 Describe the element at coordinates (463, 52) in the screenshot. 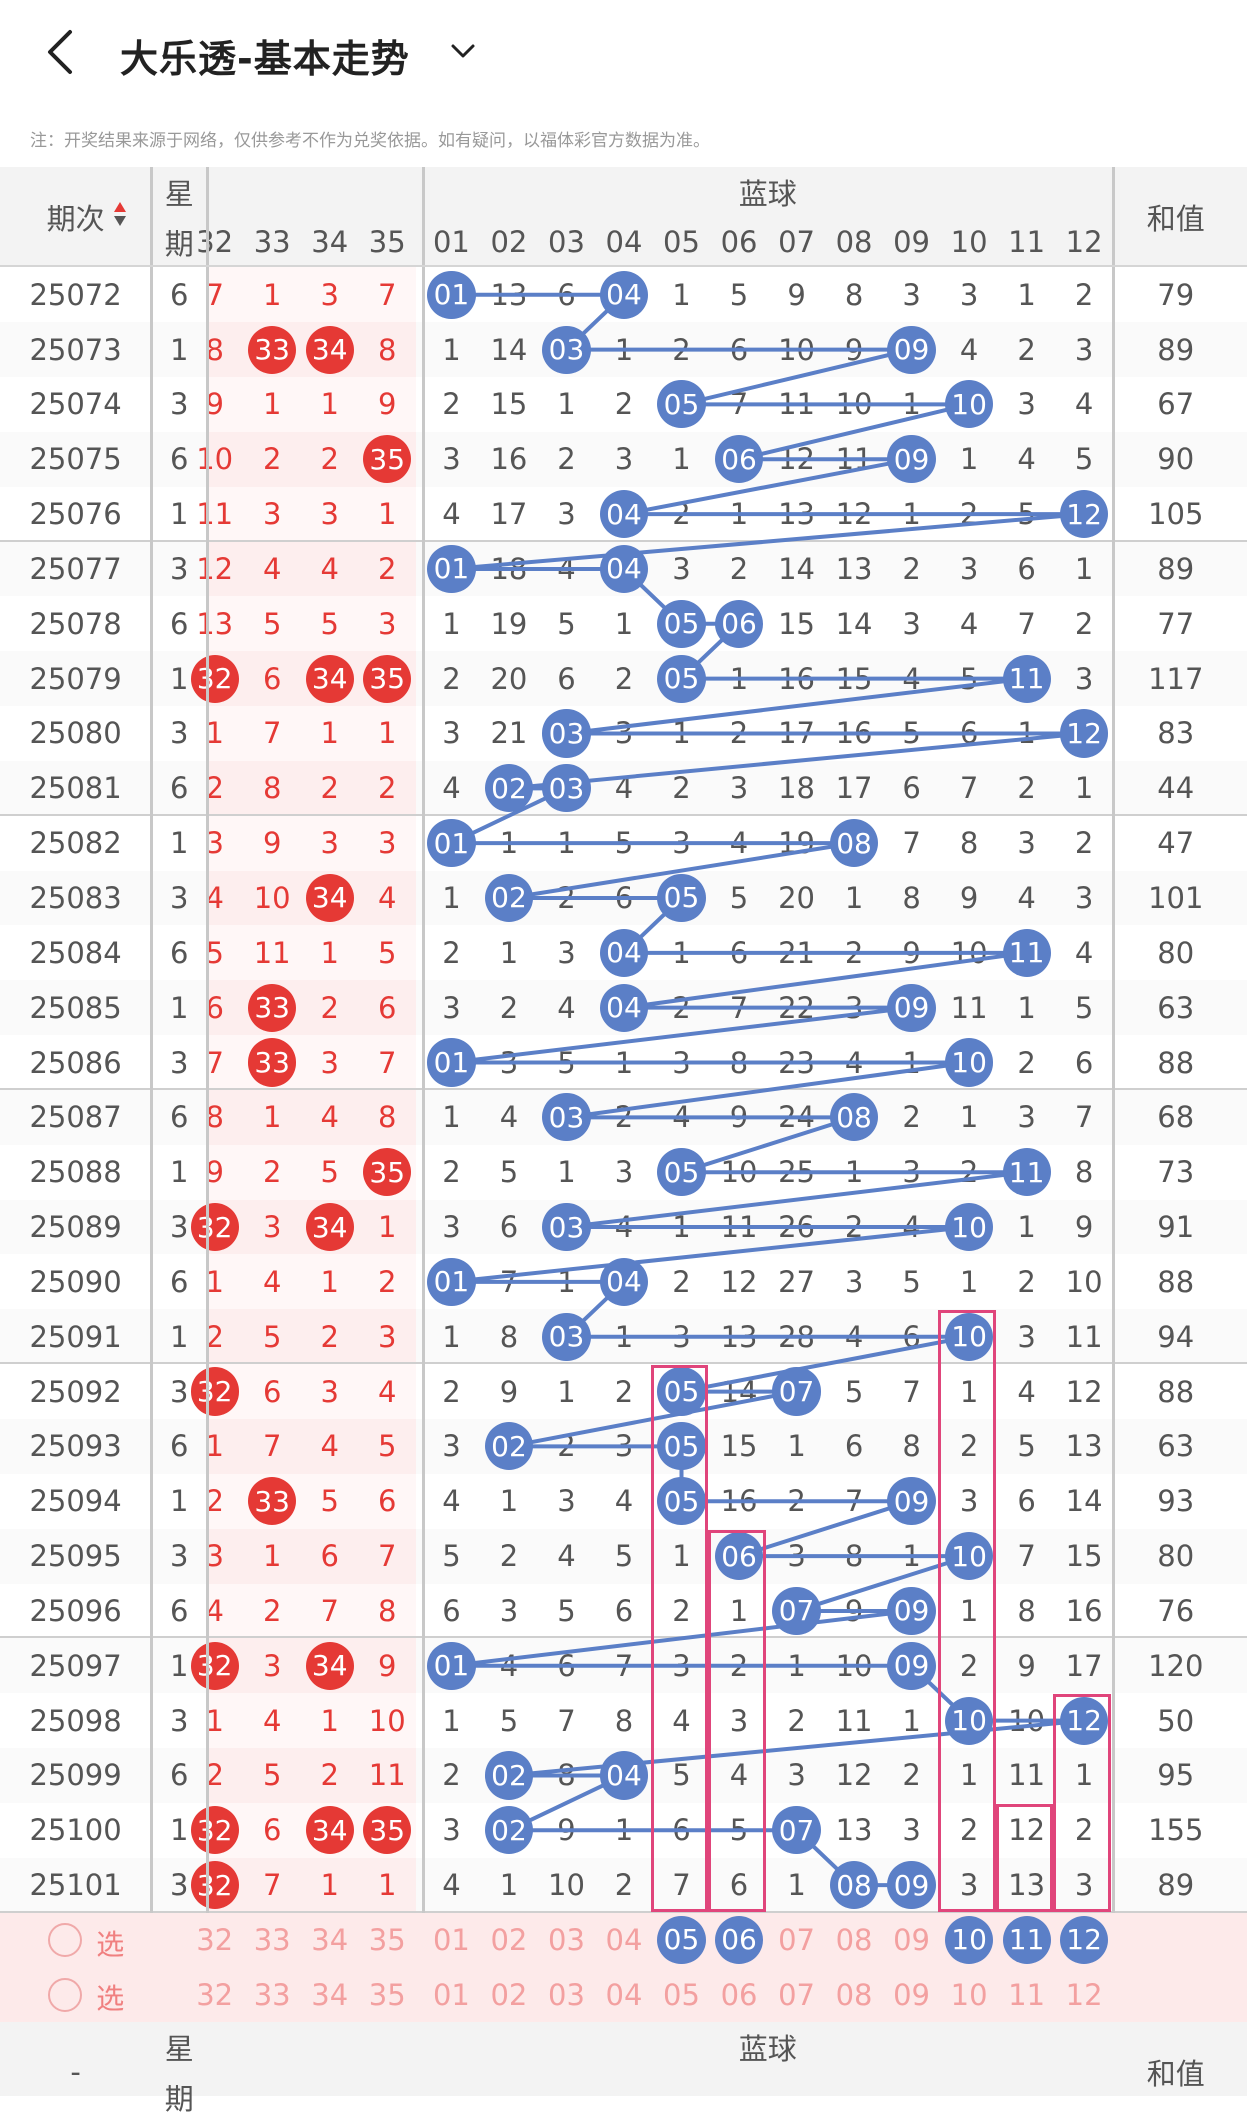

I see `chevron-down-icon` at that location.